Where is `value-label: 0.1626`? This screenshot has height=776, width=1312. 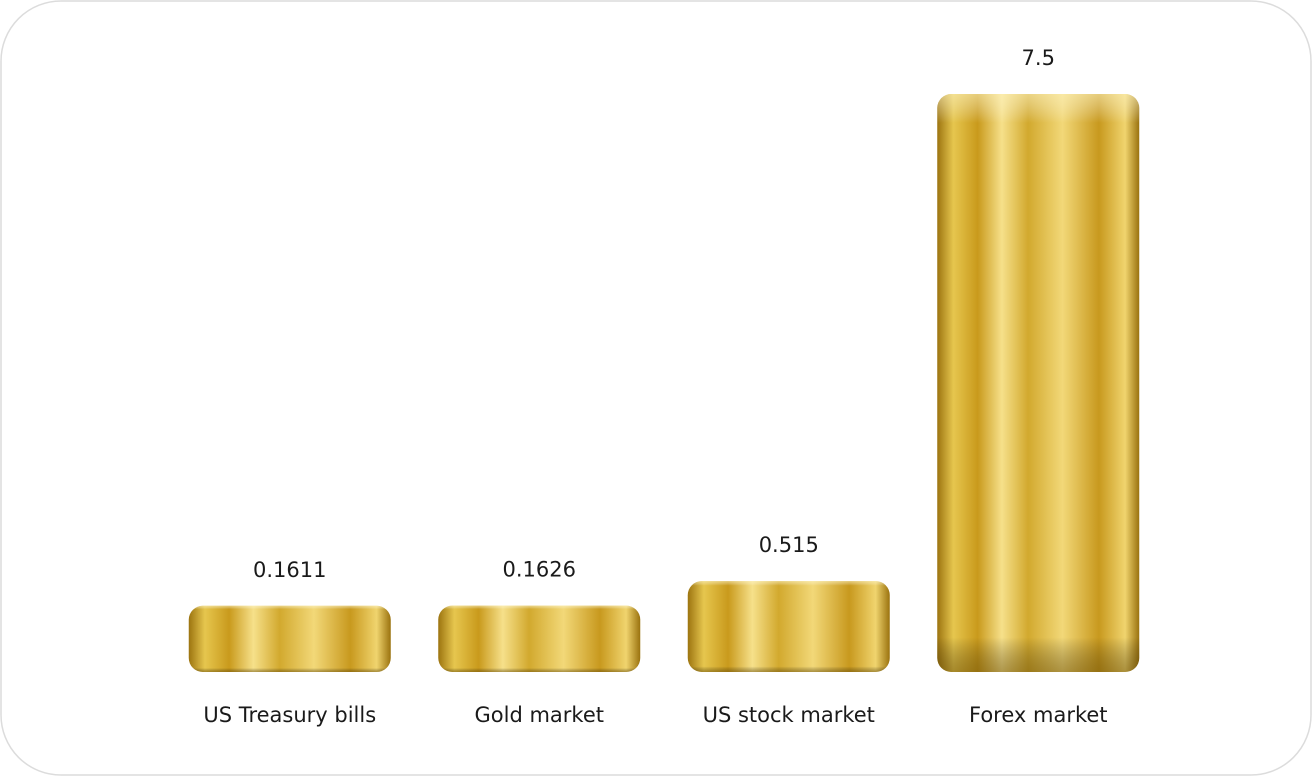 value-label: 0.1626 is located at coordinates (539, 570).